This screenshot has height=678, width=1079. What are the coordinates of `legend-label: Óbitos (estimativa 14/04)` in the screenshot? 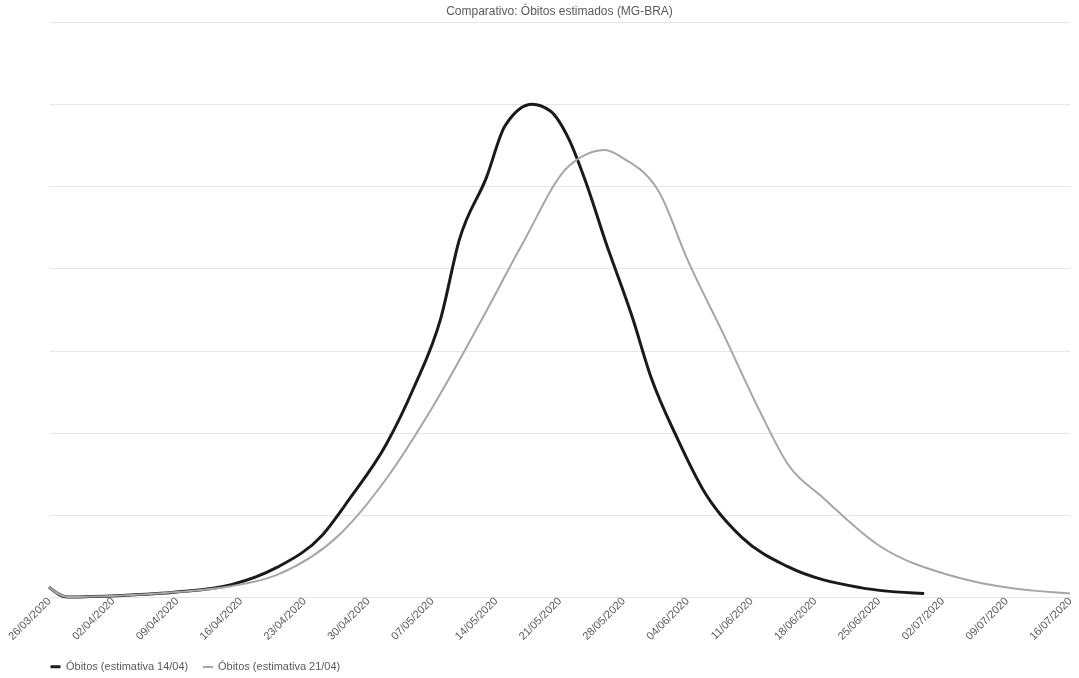 It's located at (127, 665).